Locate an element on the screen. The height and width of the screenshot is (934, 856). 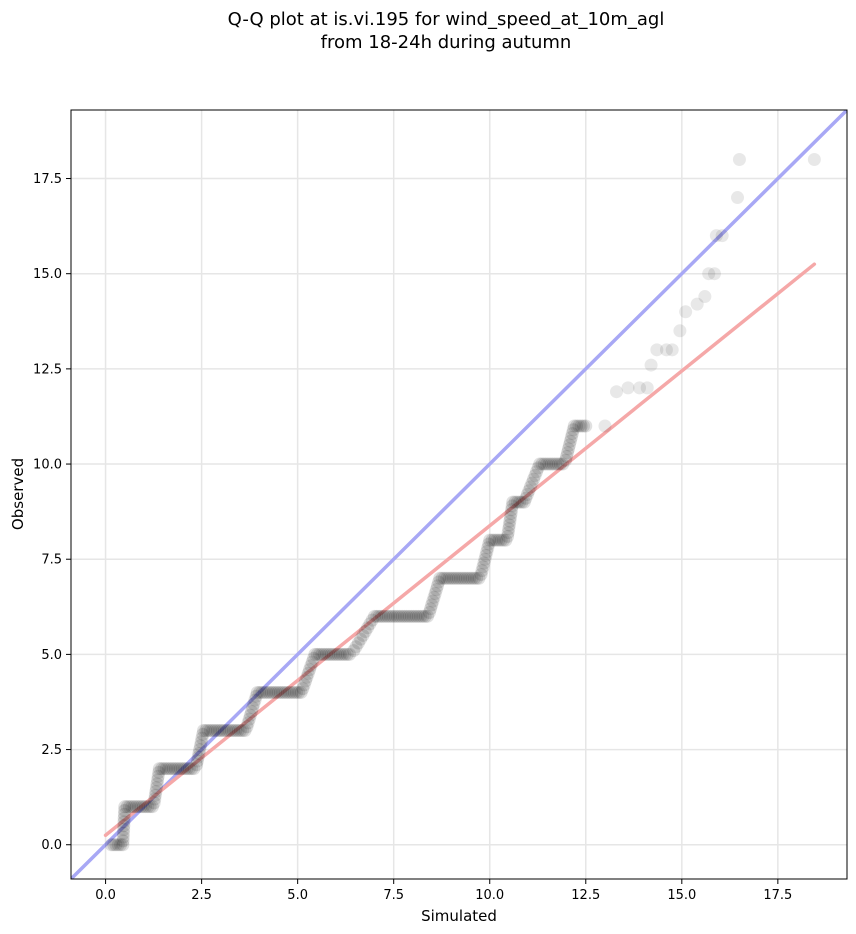
x-axis-label: Simulated is located at coordinates (459, 916).